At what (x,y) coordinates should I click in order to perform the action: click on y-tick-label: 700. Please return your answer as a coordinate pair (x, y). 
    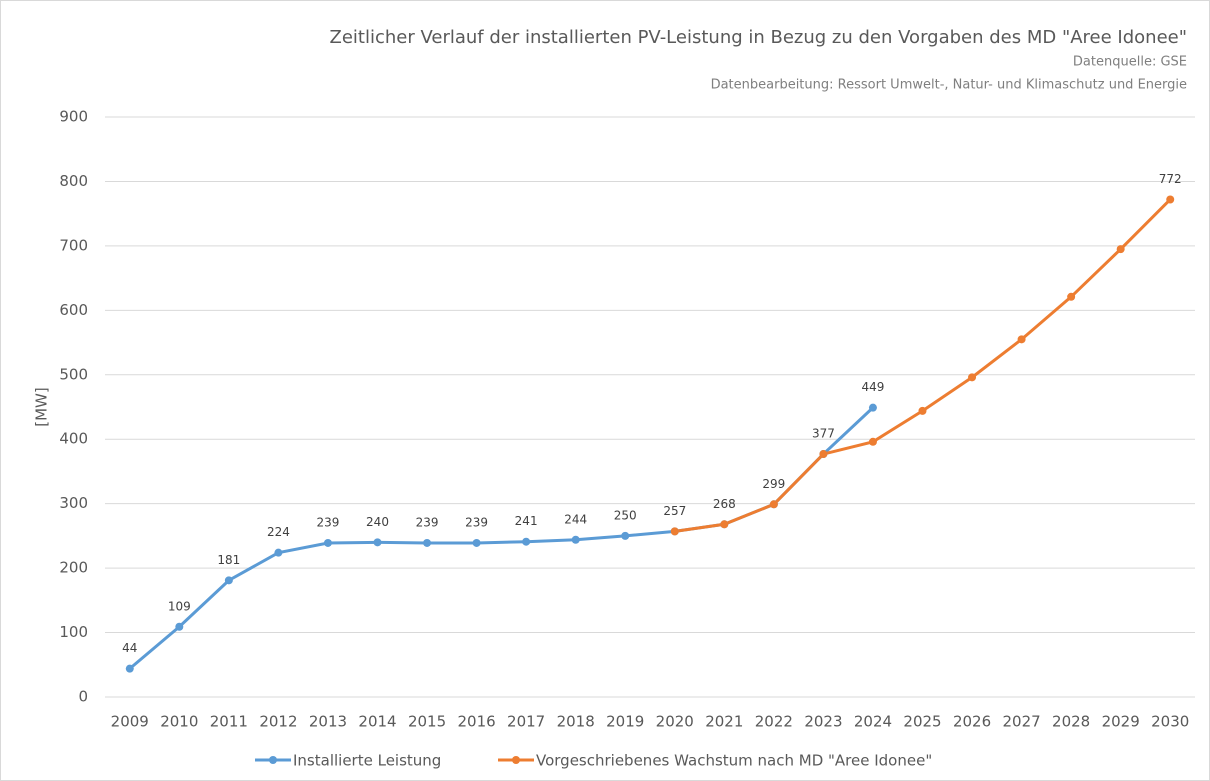
    Looking at the image, I should click on (73, 245).